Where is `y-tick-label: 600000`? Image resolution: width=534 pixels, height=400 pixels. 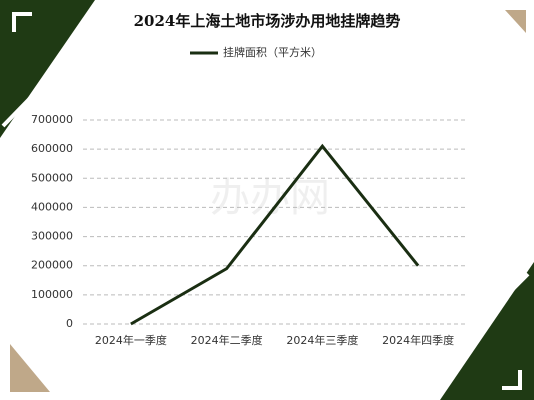
y-tick-label: 600000 is located at coordinates (52, 148).